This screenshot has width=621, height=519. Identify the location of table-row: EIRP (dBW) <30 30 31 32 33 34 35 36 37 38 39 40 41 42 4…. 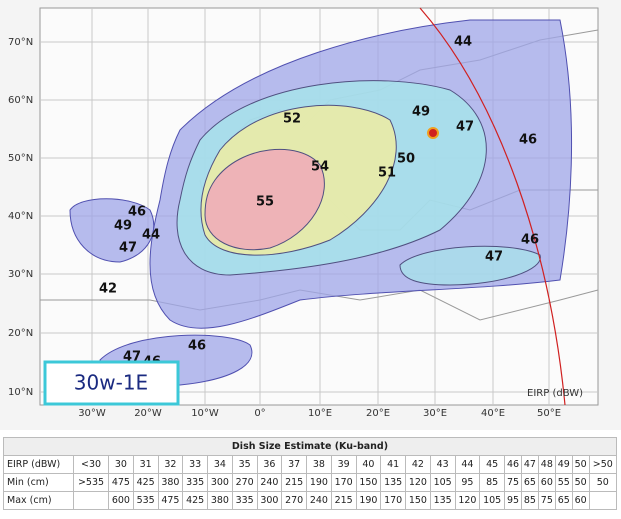
(310, 464).